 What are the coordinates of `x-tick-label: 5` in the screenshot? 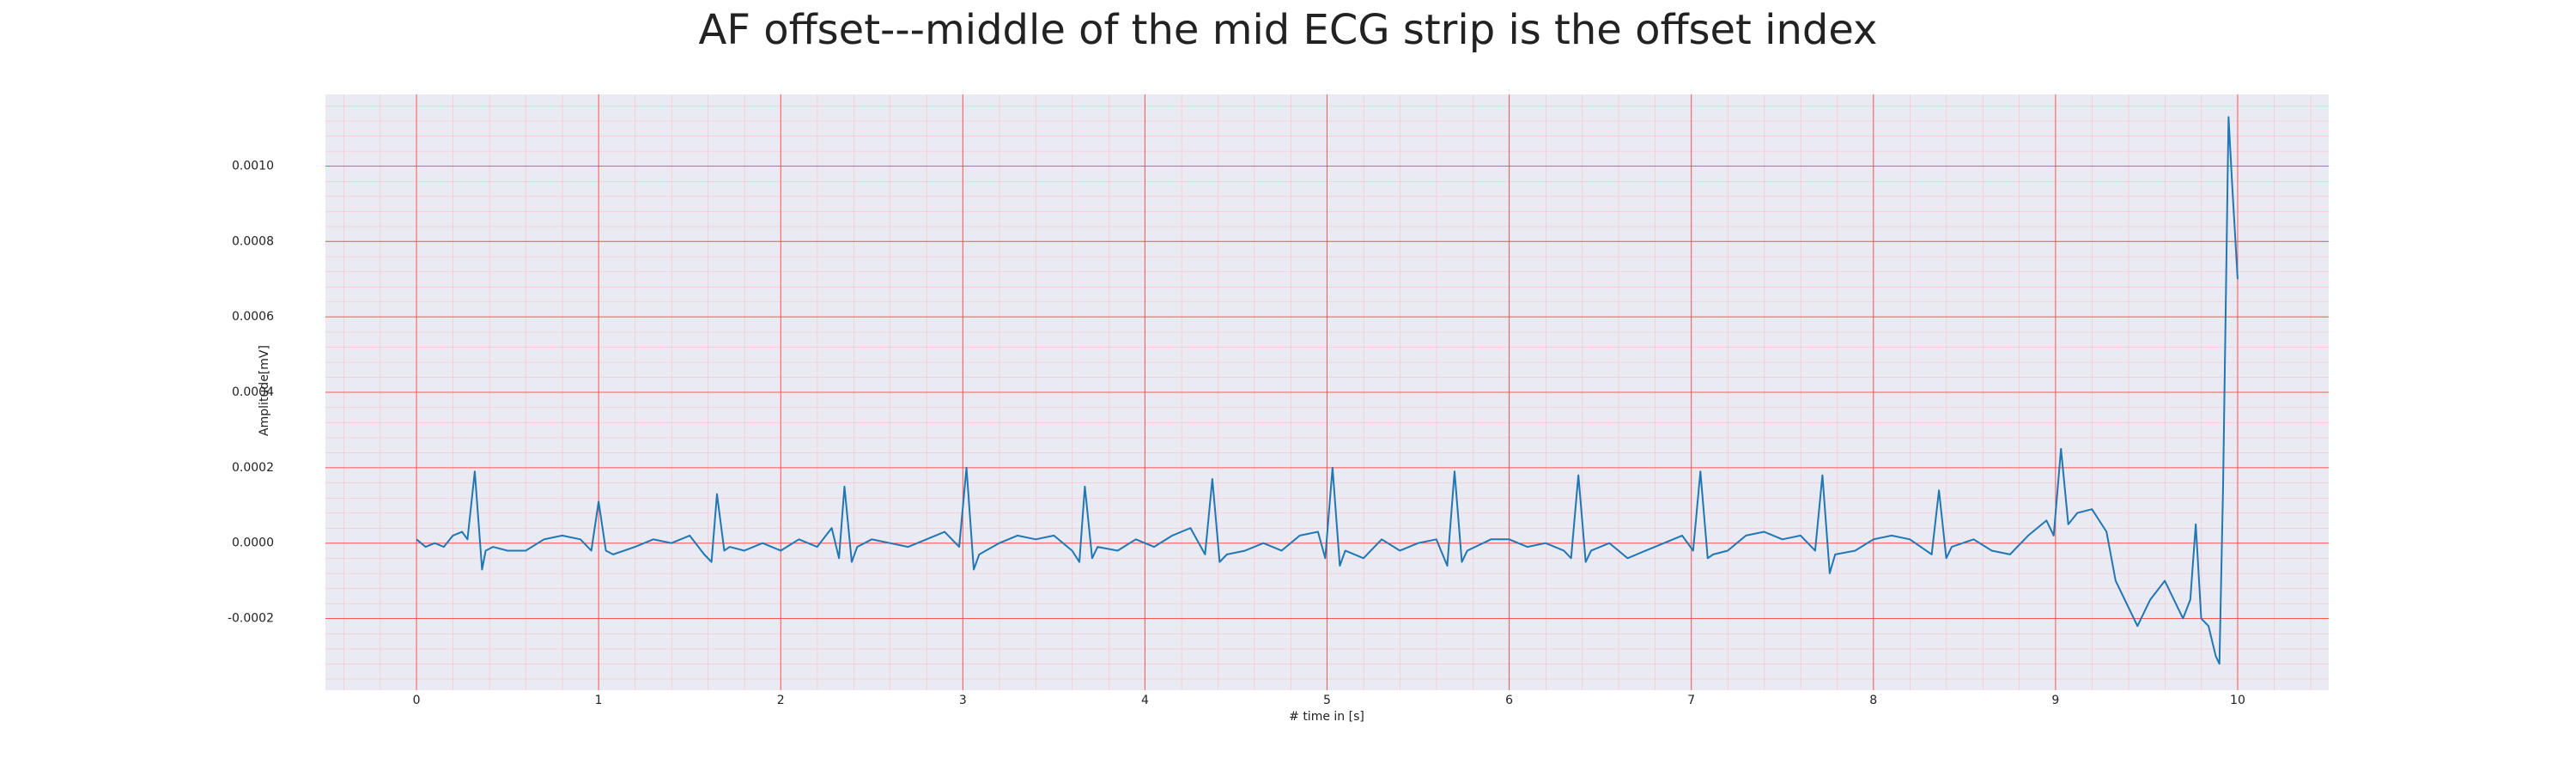 It's located at (1327, 701).